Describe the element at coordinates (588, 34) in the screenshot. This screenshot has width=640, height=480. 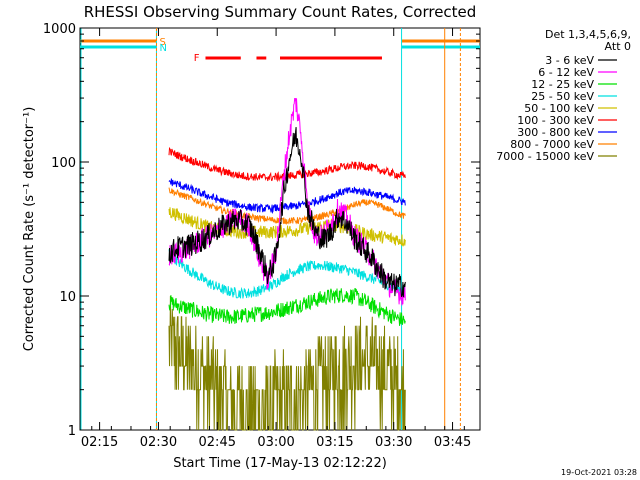
I see `legend-header: Det 1,3,4,5,6,9,` at that location.